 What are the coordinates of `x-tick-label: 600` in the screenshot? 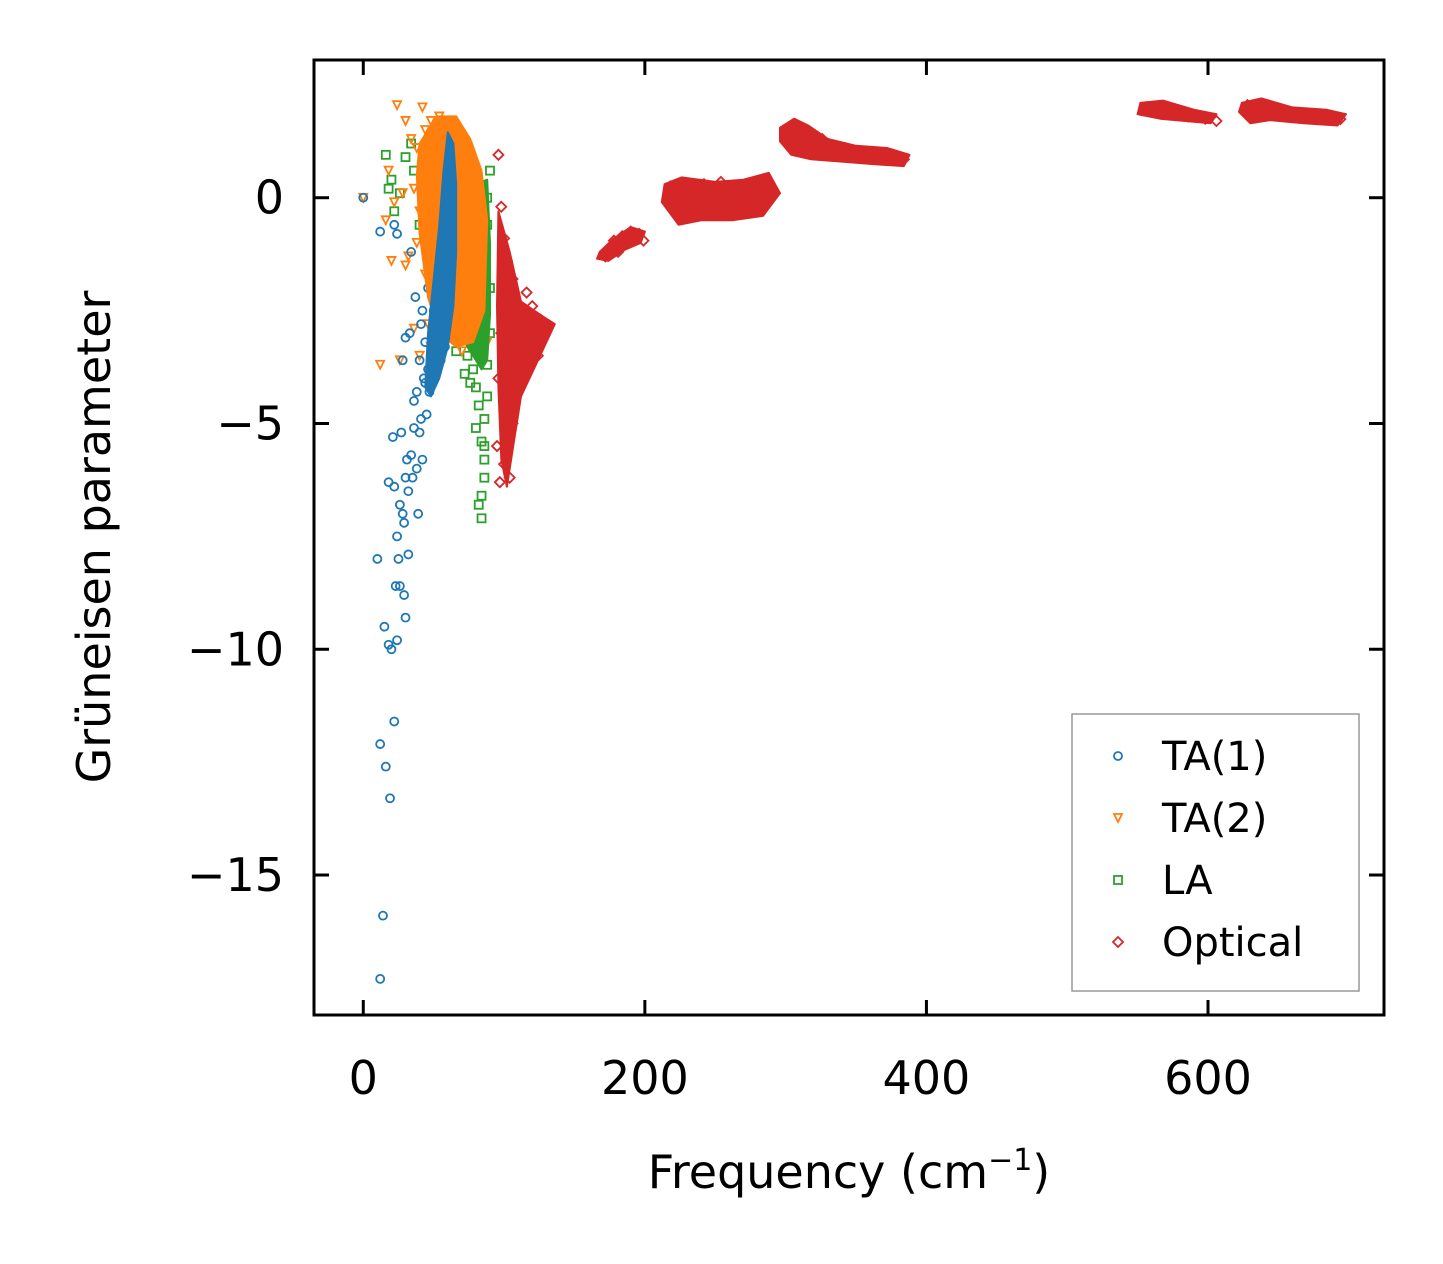 It's located at (1208, 1078).